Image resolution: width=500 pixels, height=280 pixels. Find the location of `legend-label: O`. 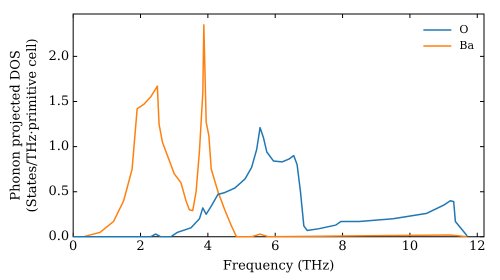

legend-label: O is located at coordinates (463, 29).